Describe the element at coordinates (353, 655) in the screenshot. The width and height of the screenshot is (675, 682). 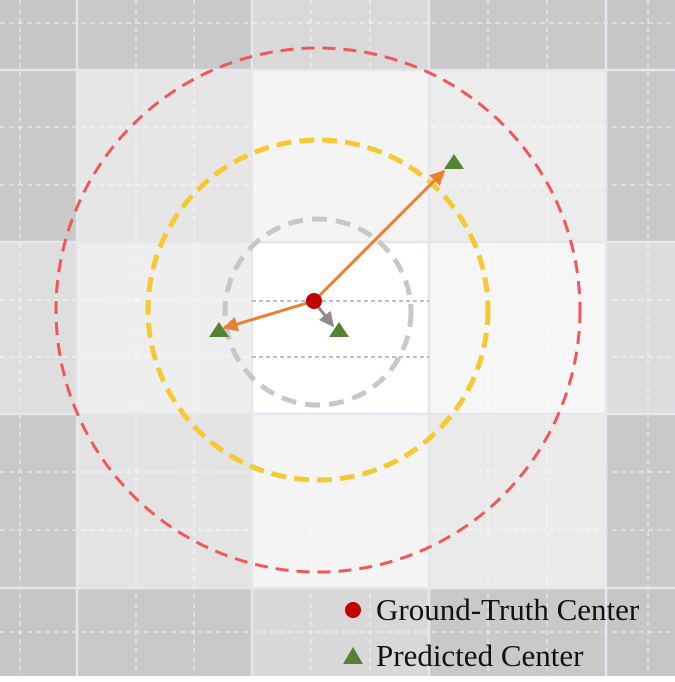
I see `green-triangle-icon` at that location.